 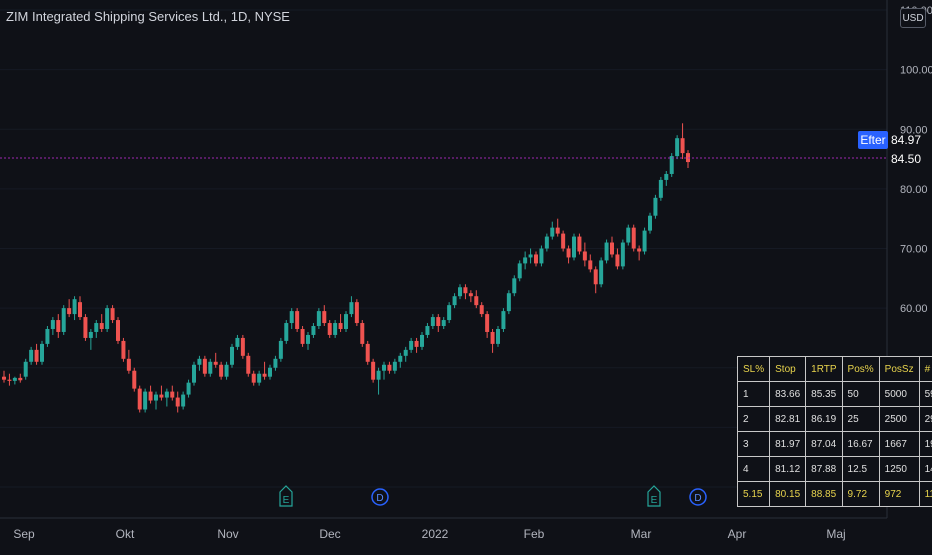 I want to click on svg-text: D, so click(x=697, y=498).